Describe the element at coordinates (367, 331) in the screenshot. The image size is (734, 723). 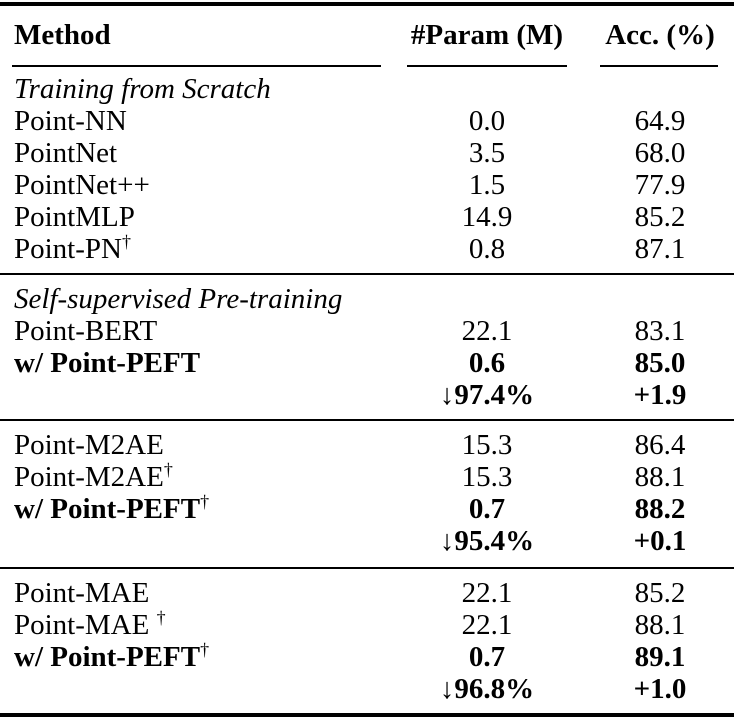
I see `table-row: Point-BERT 22.1 83.1` at that location.